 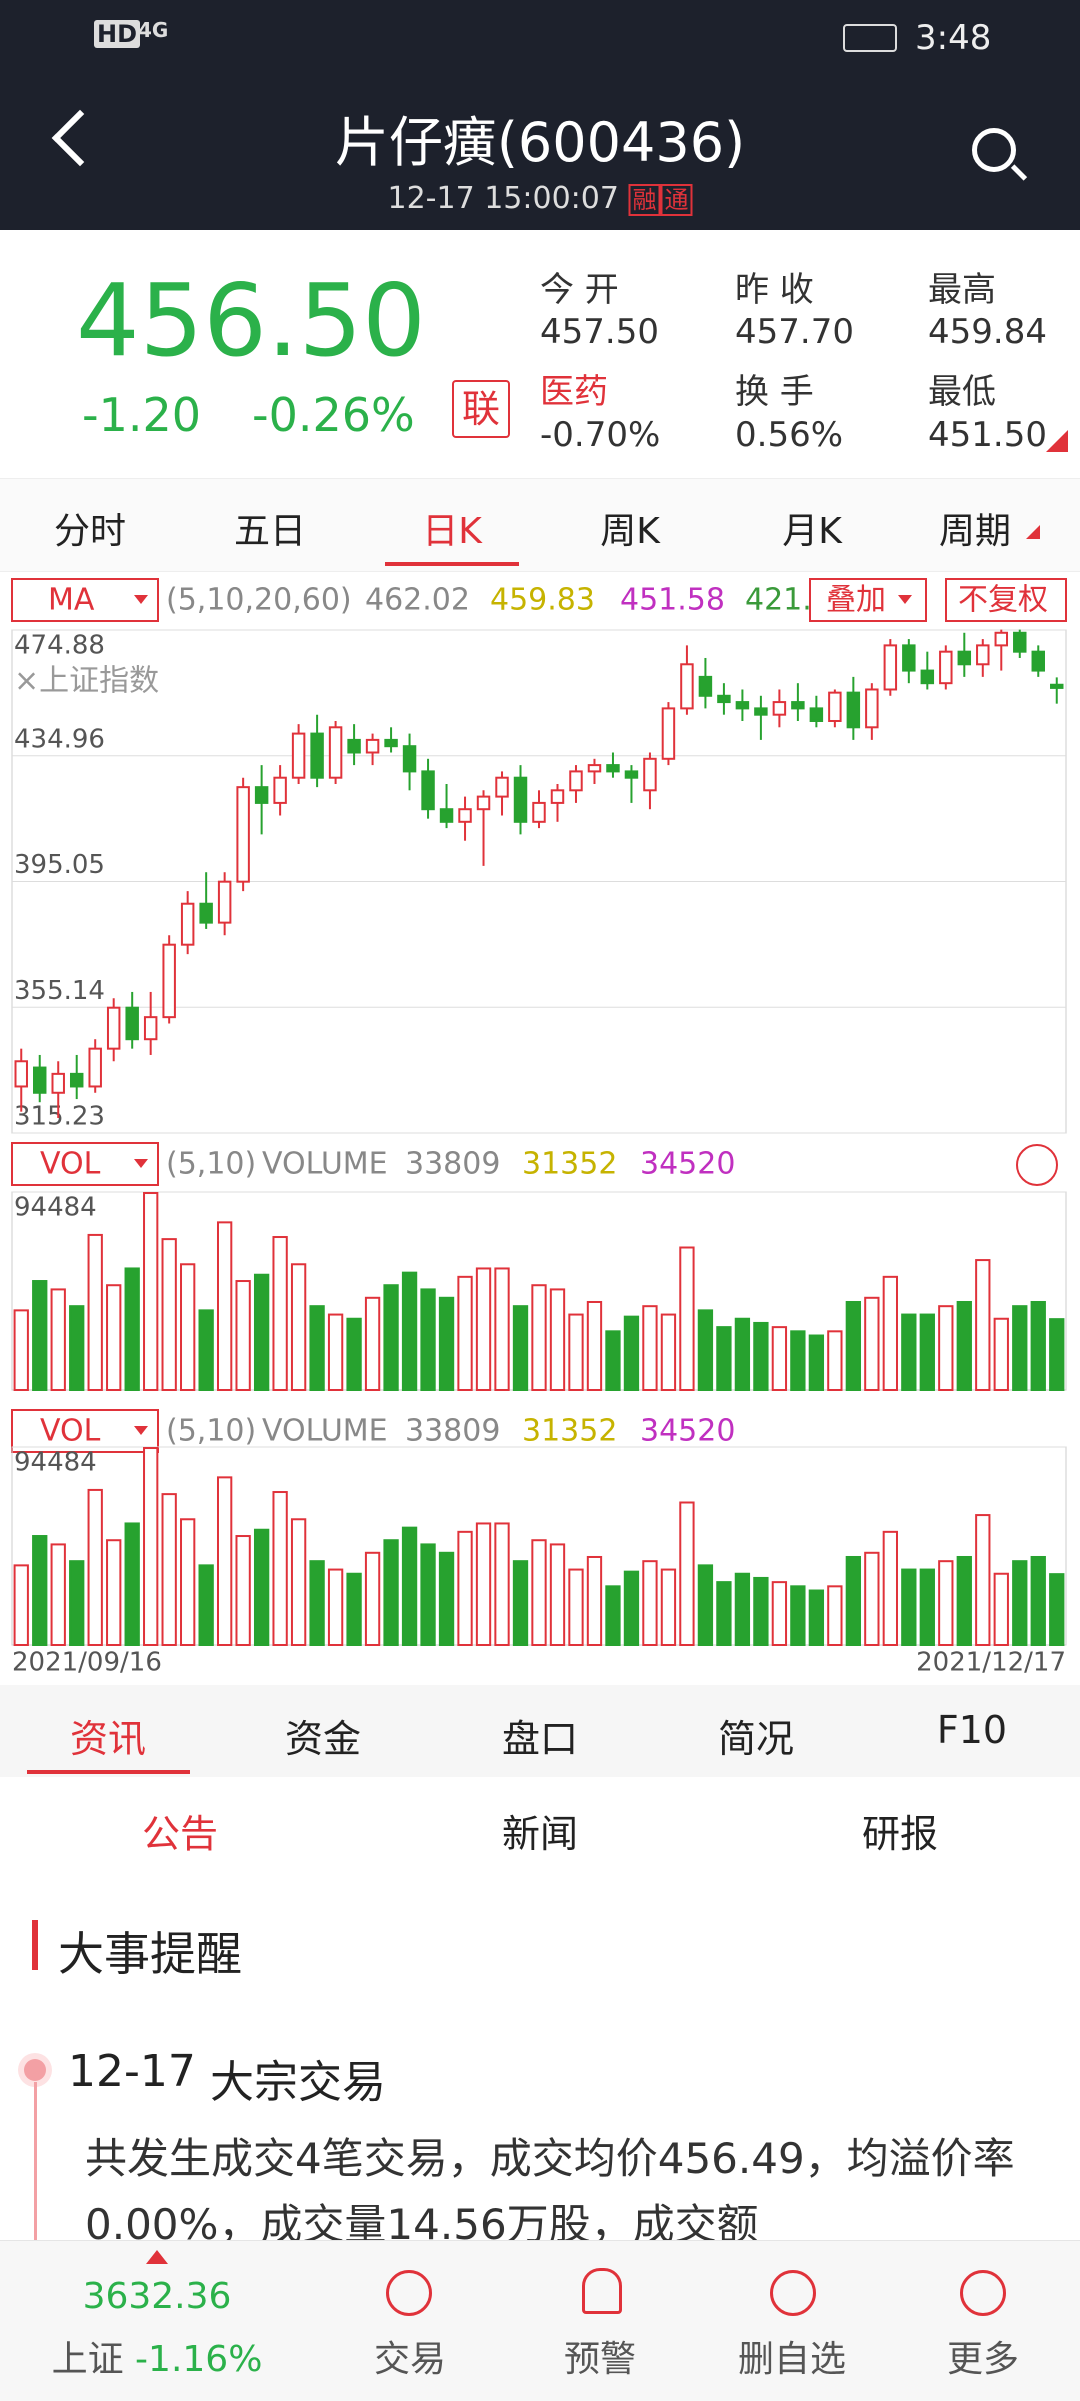 What do you see at coordinates (410, 2359) in the screenshot?
I see `nav-item: 交易` at bounding box center [410, 2359].